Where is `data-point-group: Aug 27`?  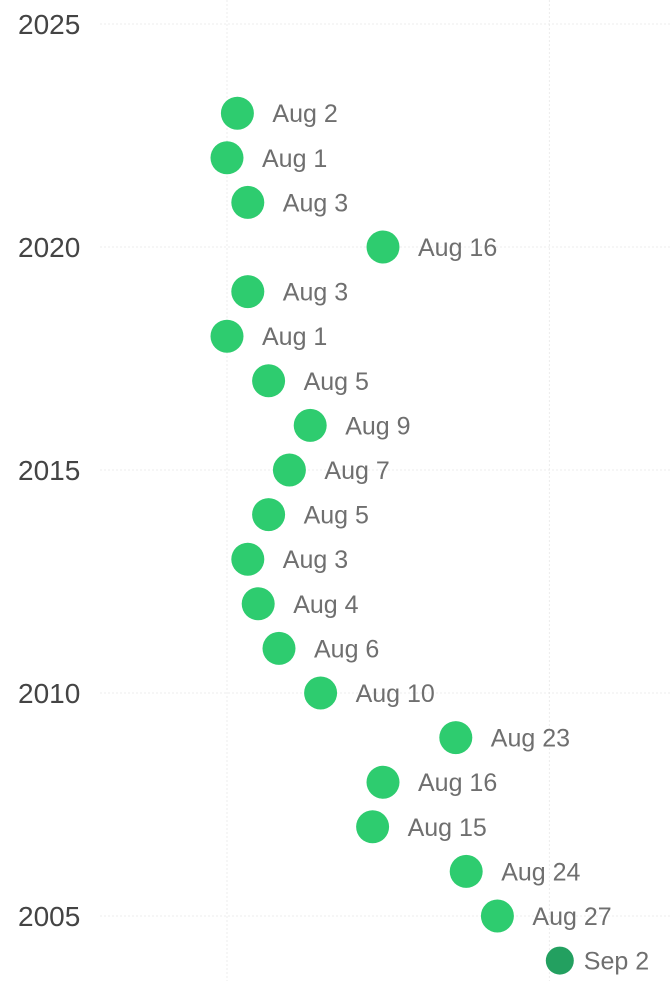 data-point-group: Aug 27 is located at coordinates (546, 916).